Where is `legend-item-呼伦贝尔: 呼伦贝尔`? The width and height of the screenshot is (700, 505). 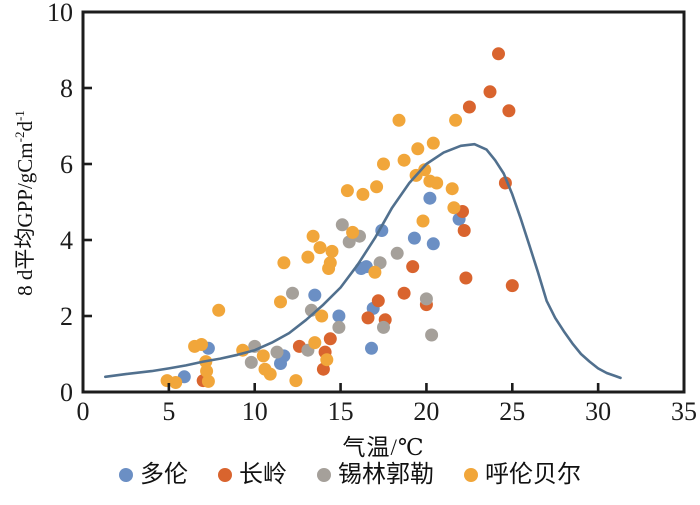 legend-item-呼伦贝尔: 呼伦贝尔 is located at coordinates (522, 475).